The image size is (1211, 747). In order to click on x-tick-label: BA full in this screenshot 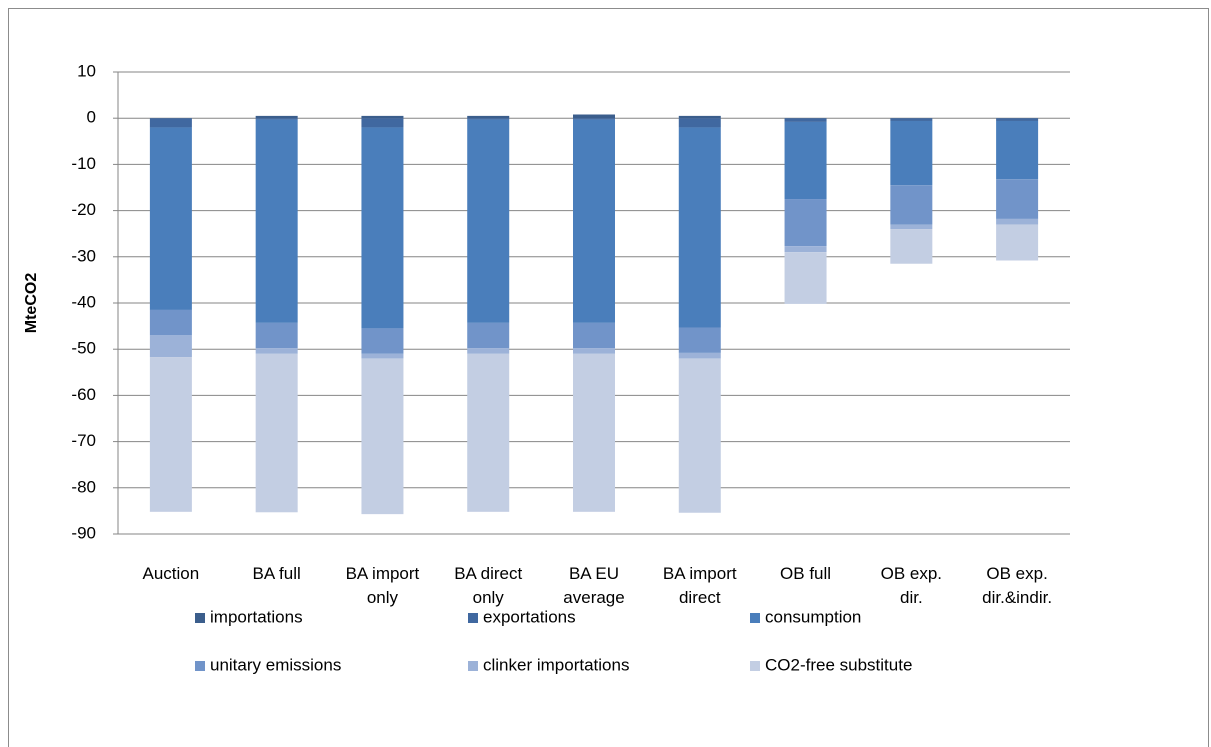, I will do `click(276, 573)`.